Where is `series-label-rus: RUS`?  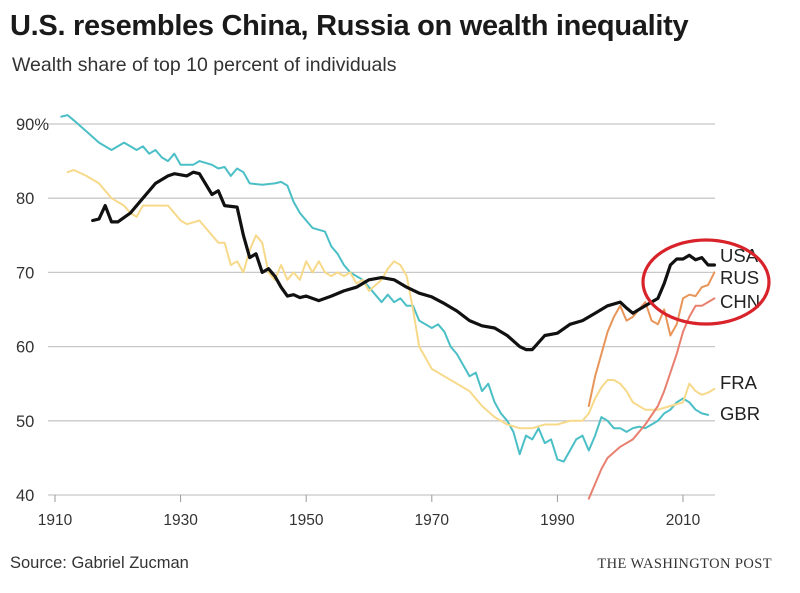
series-label-rus: RUS is located at coordinates (739, 277).